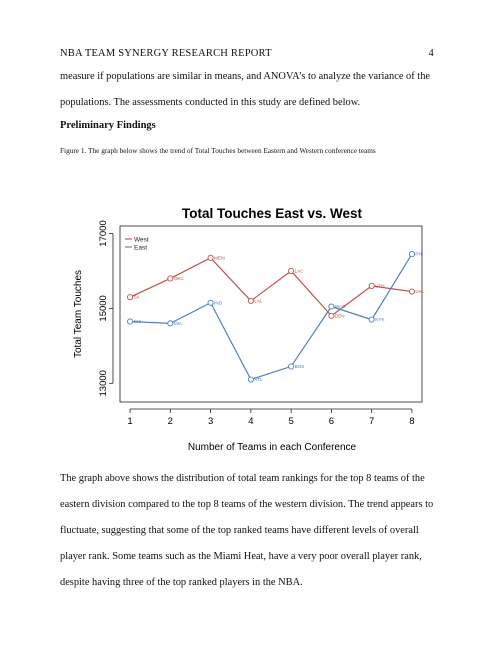 The image size is (500, 647). Describe the element at coordinates (379, 285) in the screenshot. I see `west-point-label: UTH` at that location.